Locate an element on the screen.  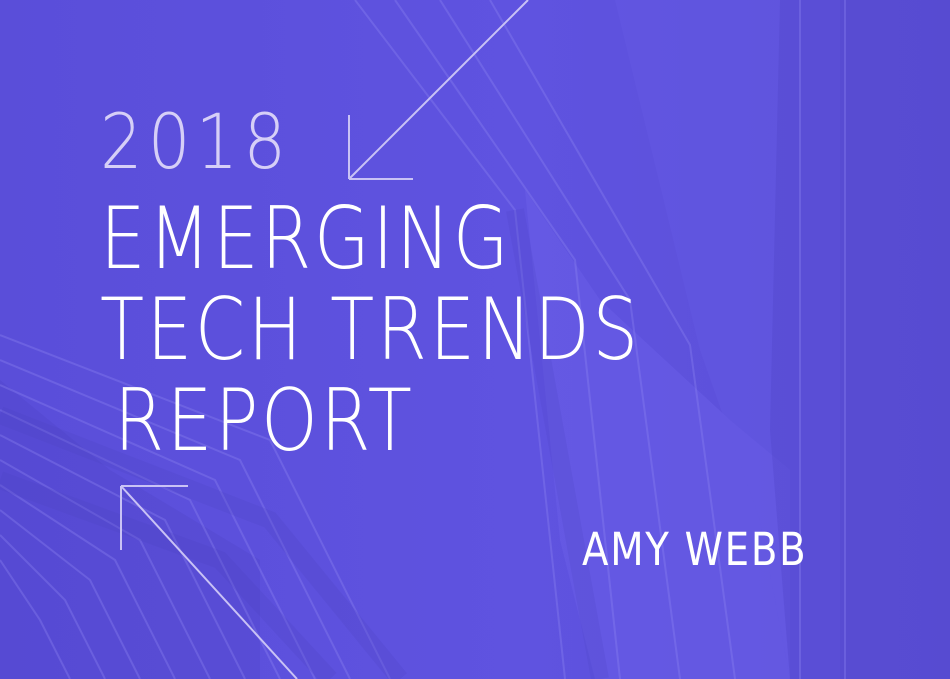
arrow-down-left-icon is located at coordinates (438, 90).